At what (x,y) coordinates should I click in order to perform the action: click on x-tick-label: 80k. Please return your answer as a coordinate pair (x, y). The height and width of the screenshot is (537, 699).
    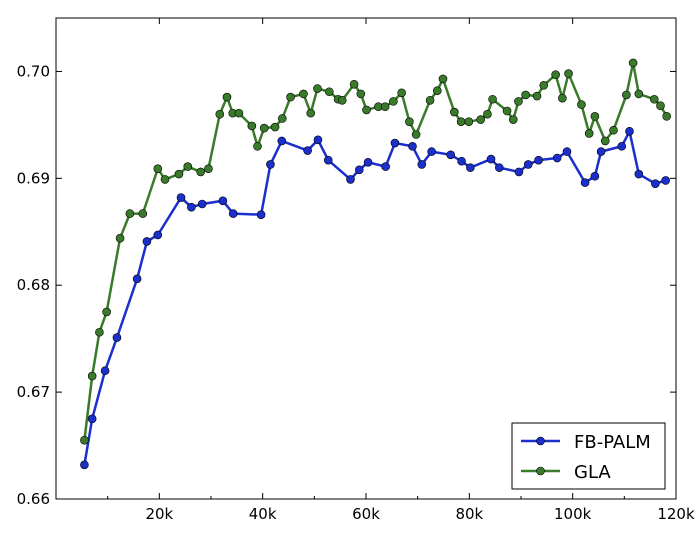
    Looking at the image, I should click on (469, 514).